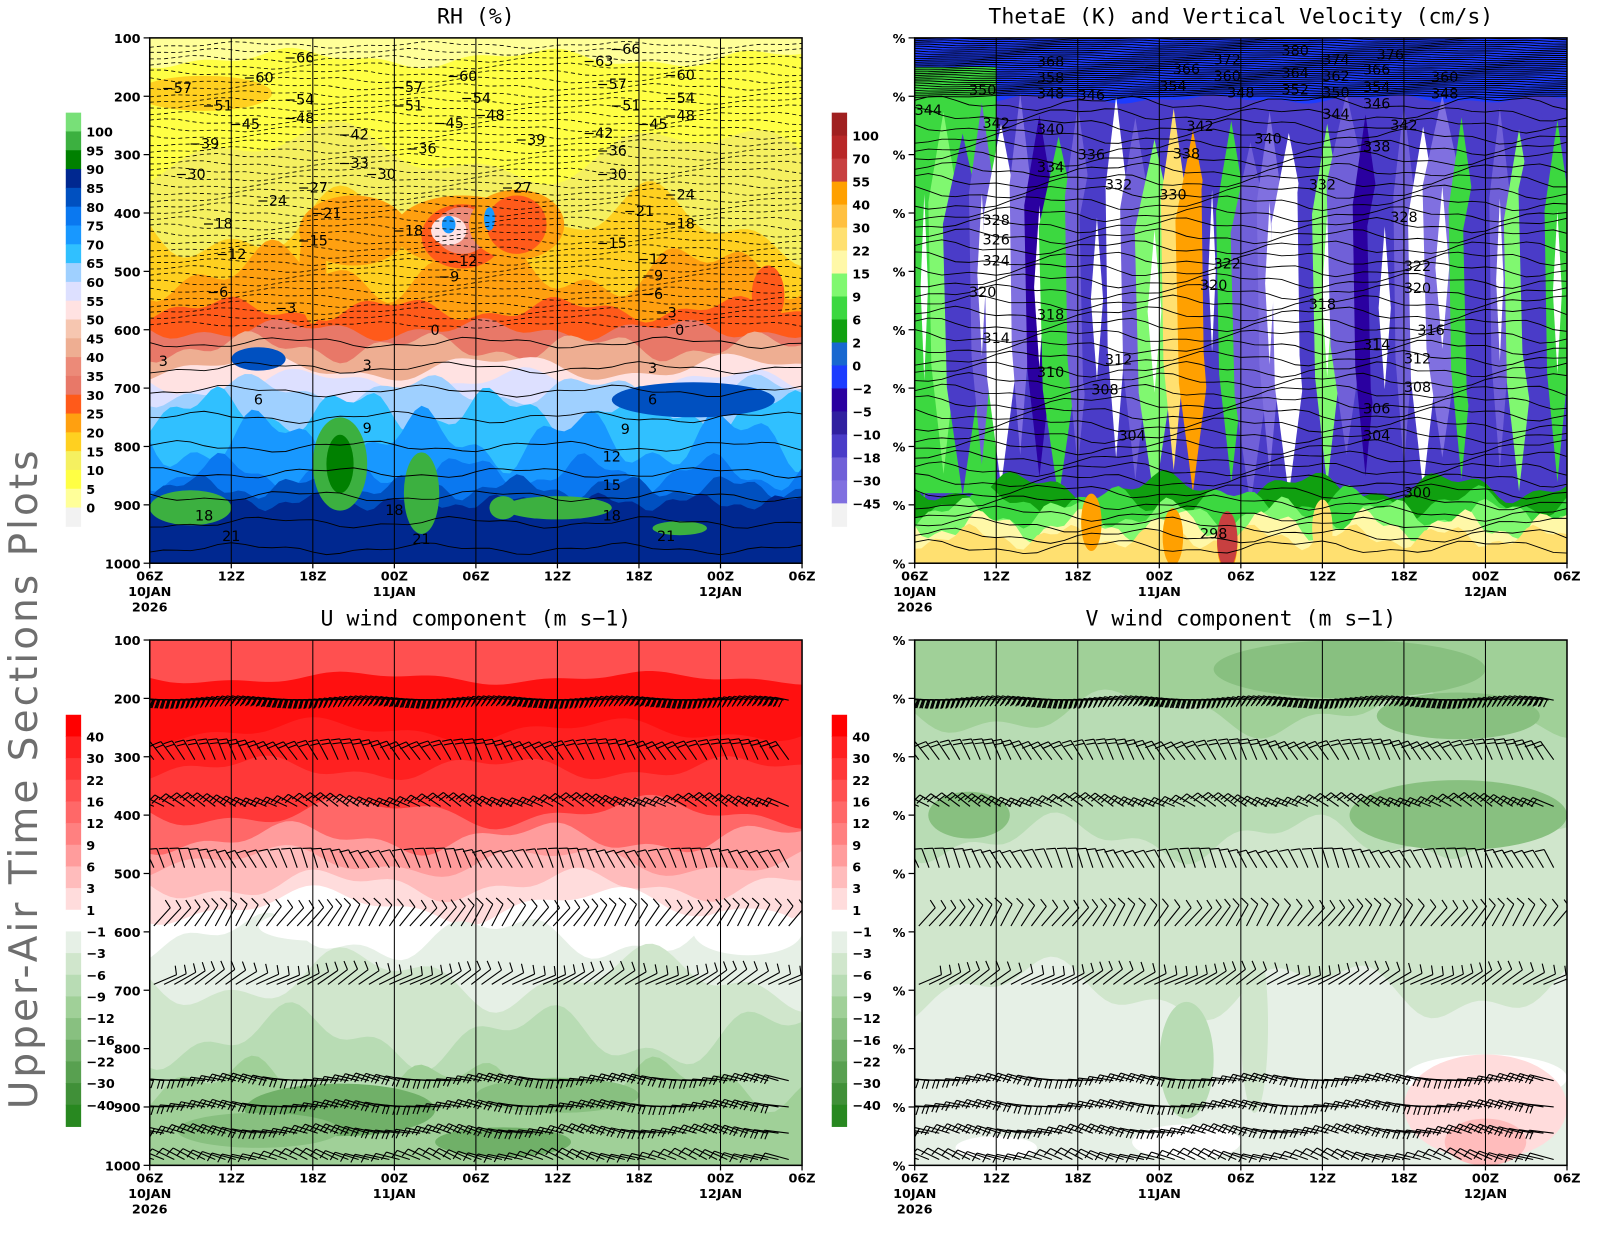 The image size is (1600, 1236). Describe the element at coordinates (861, 229) in the screenshot. I see `colorbar-label: 30` at that location.